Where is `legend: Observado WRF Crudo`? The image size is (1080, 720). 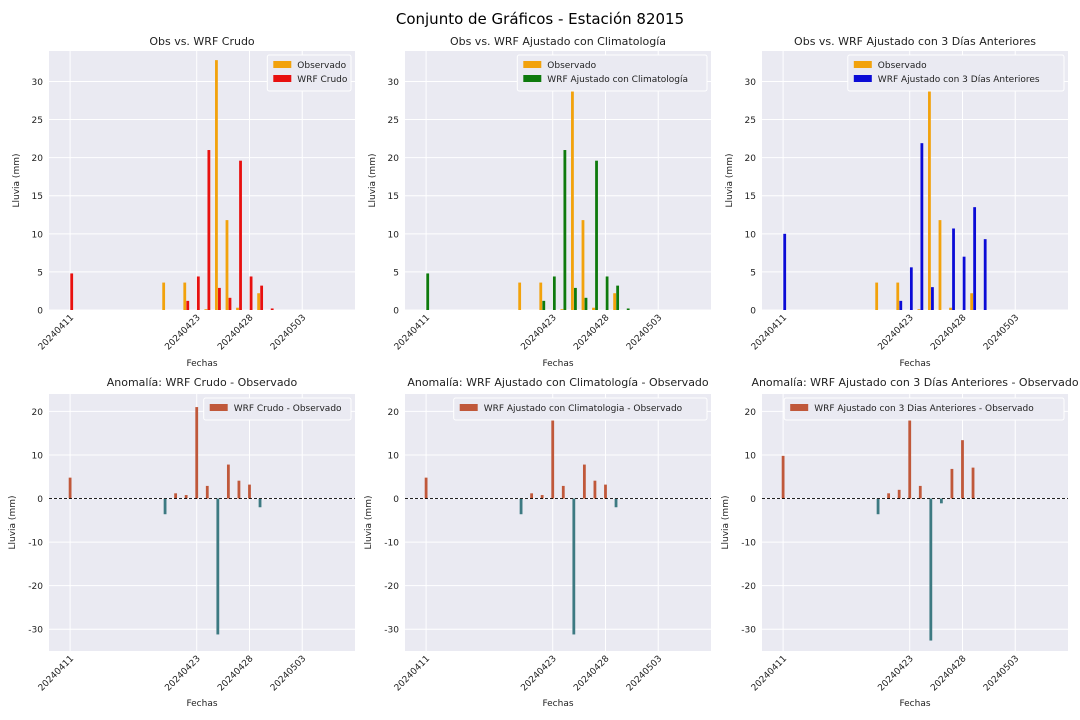
legend: Observado WRF Crudo is located at coordinates (309, 73).